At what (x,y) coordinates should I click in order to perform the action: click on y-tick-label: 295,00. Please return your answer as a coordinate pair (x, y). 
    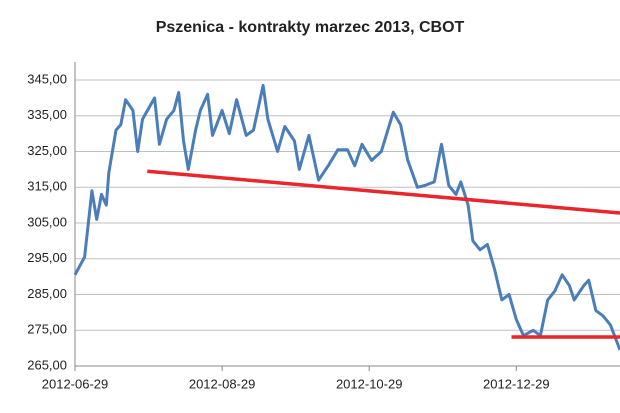
    Looking at the image, I should click on (47, 257).